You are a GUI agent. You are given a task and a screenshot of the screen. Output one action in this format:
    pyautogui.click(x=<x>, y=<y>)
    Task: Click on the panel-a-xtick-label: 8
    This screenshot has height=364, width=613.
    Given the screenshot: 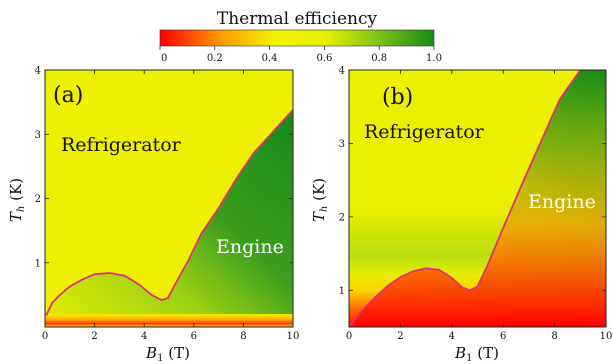 What is the action you would take?
    pyautogui.click(x=243, y=336)
    